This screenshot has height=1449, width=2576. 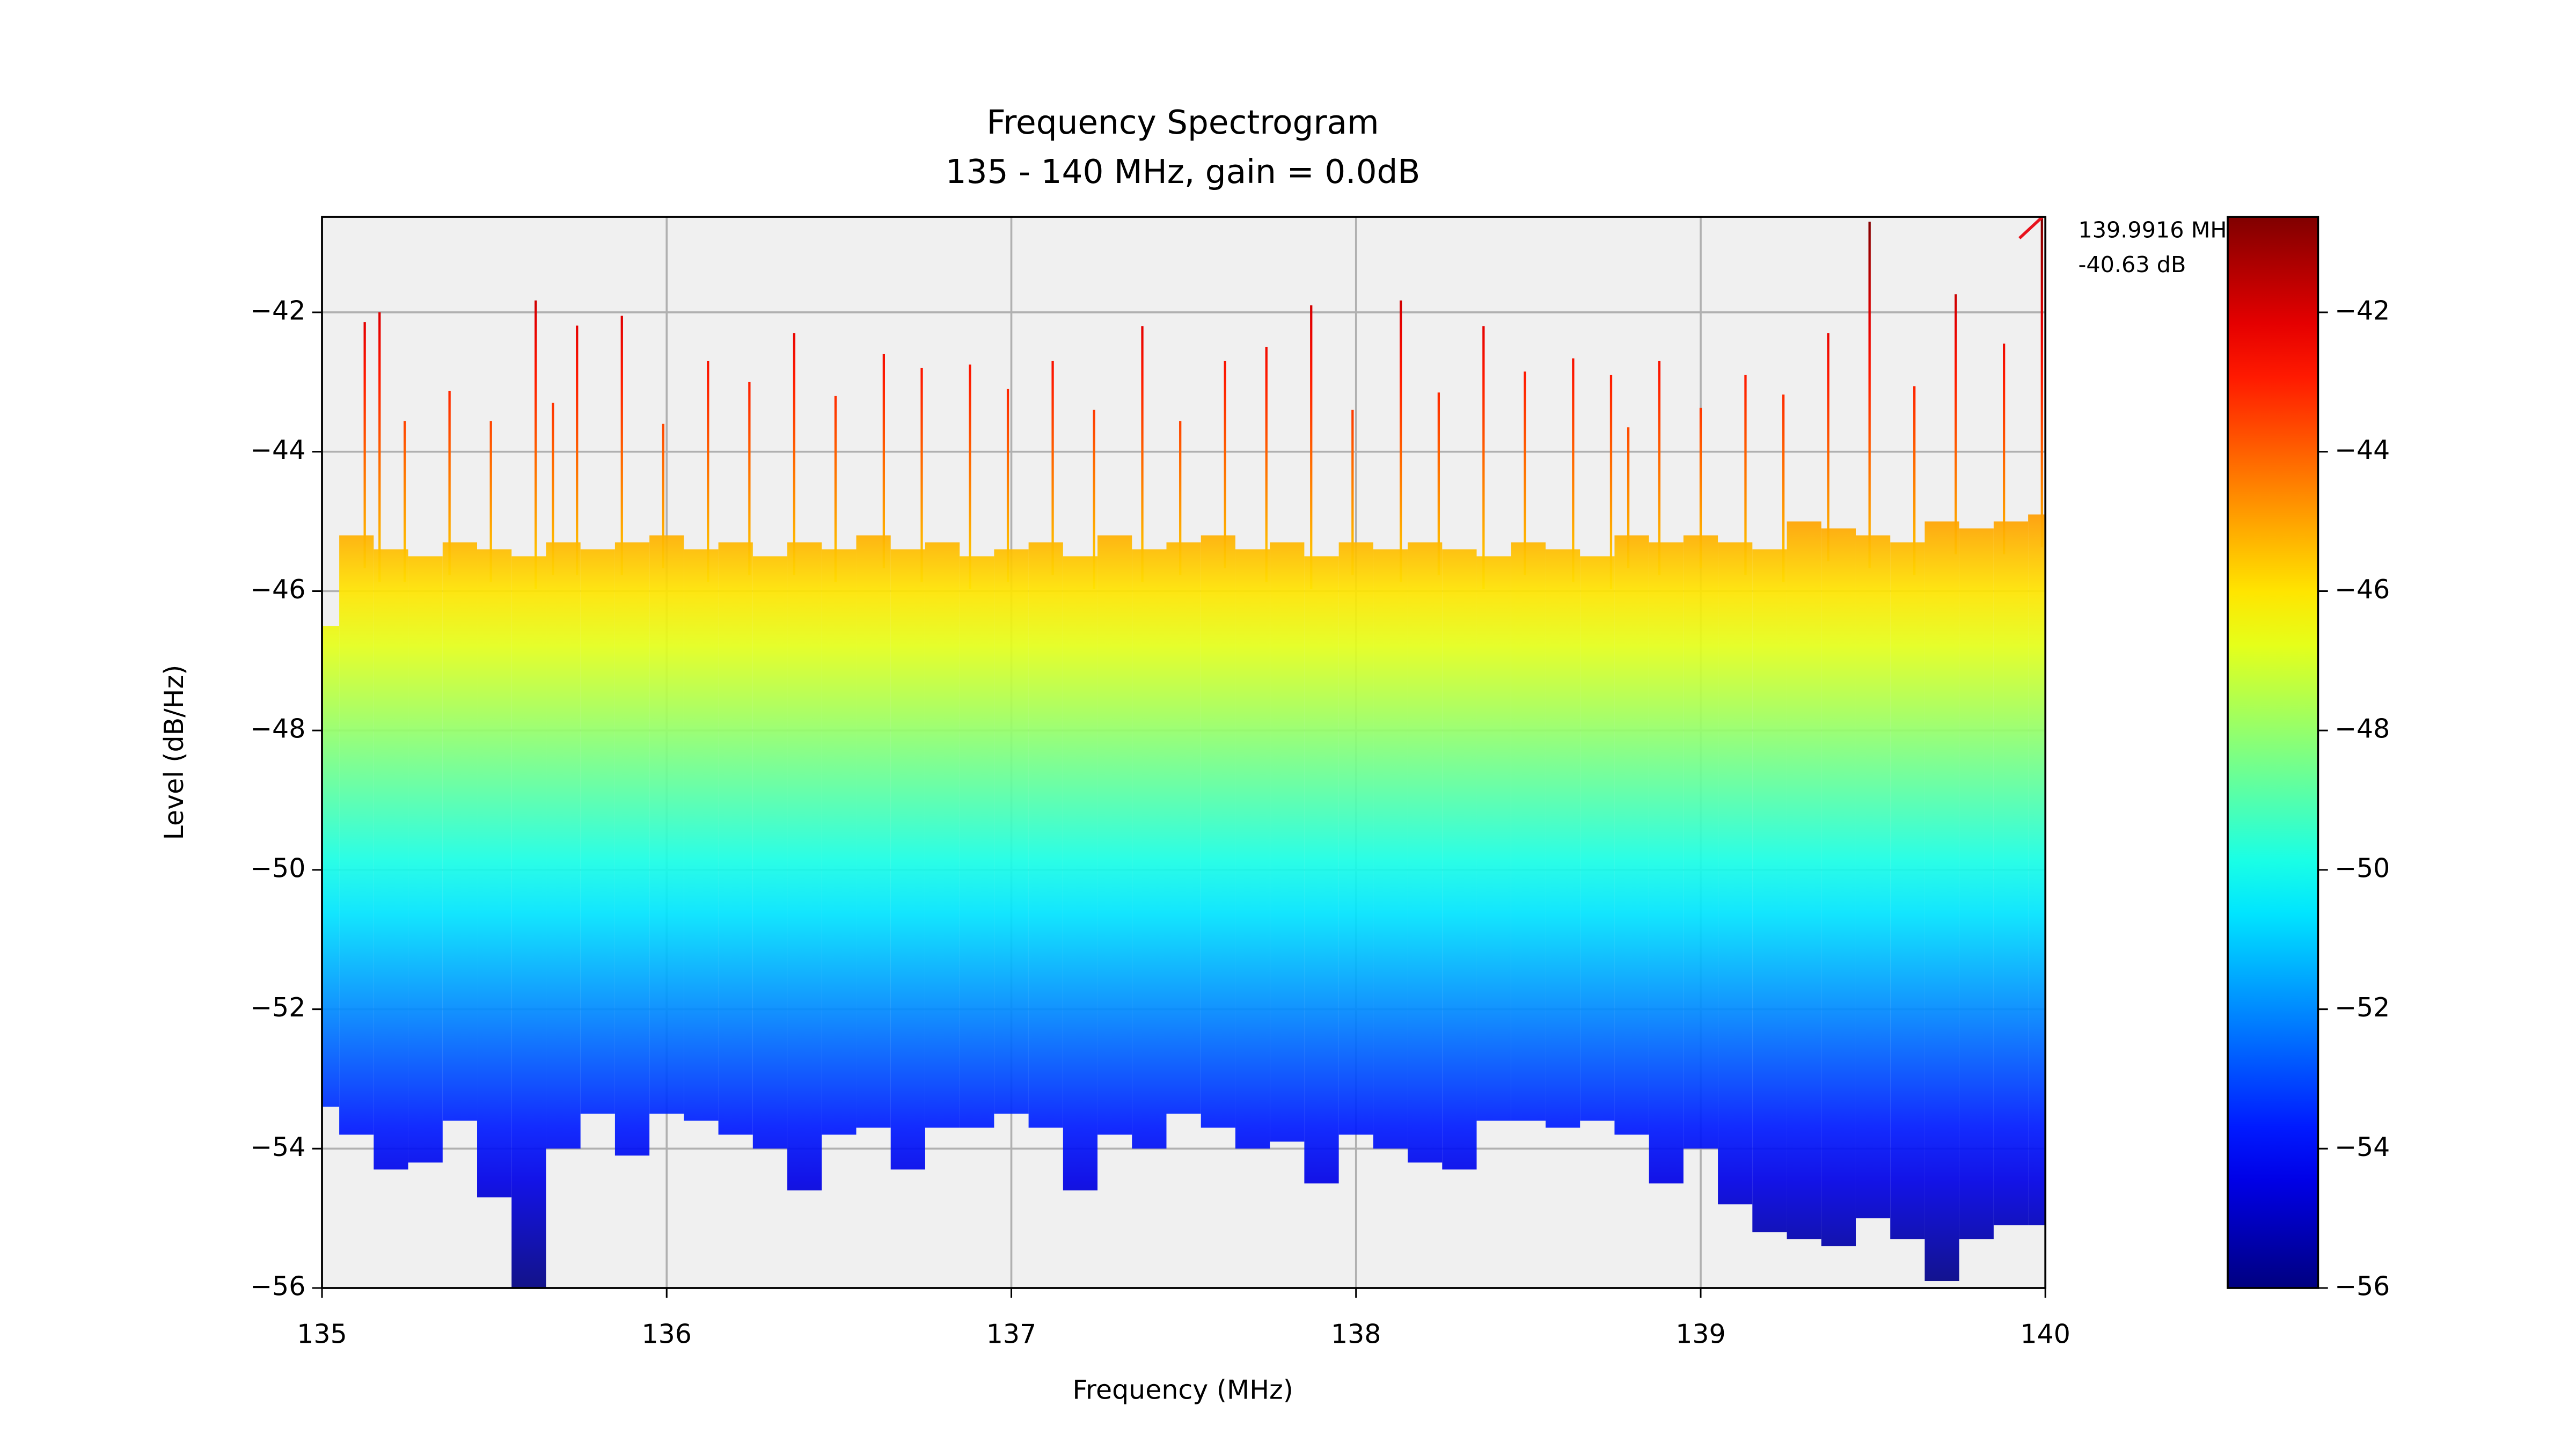 I want to click on colorbar-tick-label: −50, so click(x=2362, y=868).